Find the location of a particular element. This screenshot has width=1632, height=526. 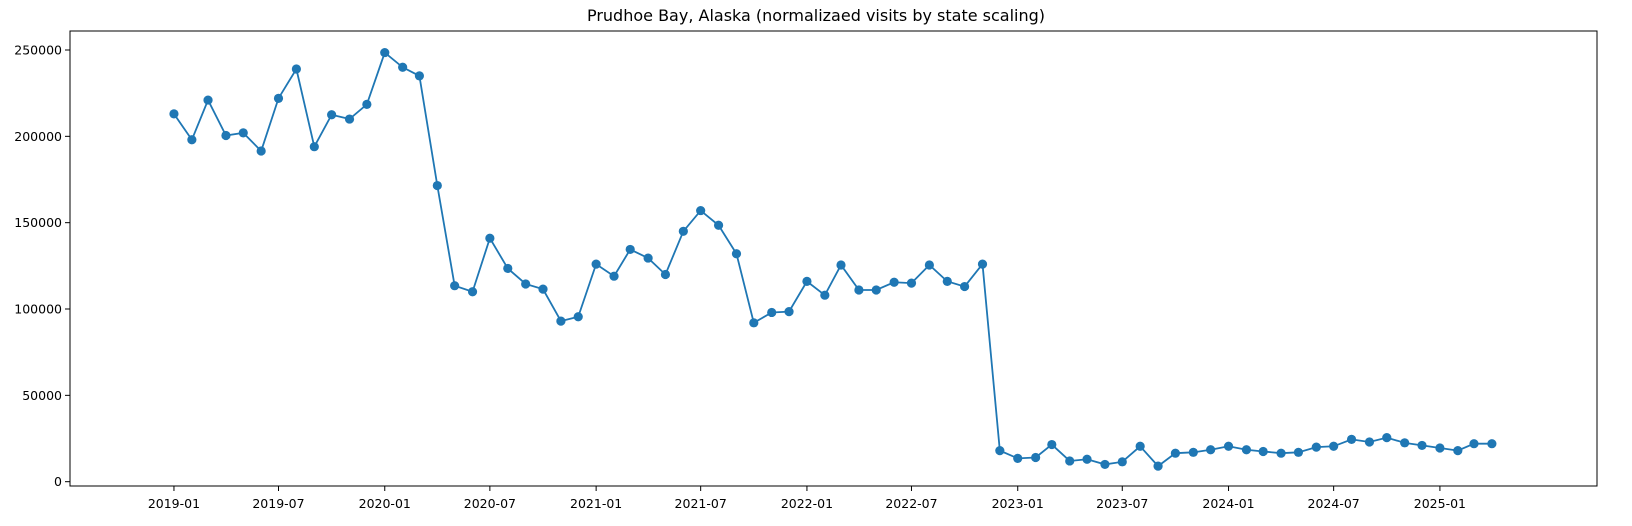

x-tick-label: 2019-07 is located at coordinates (278, 503).